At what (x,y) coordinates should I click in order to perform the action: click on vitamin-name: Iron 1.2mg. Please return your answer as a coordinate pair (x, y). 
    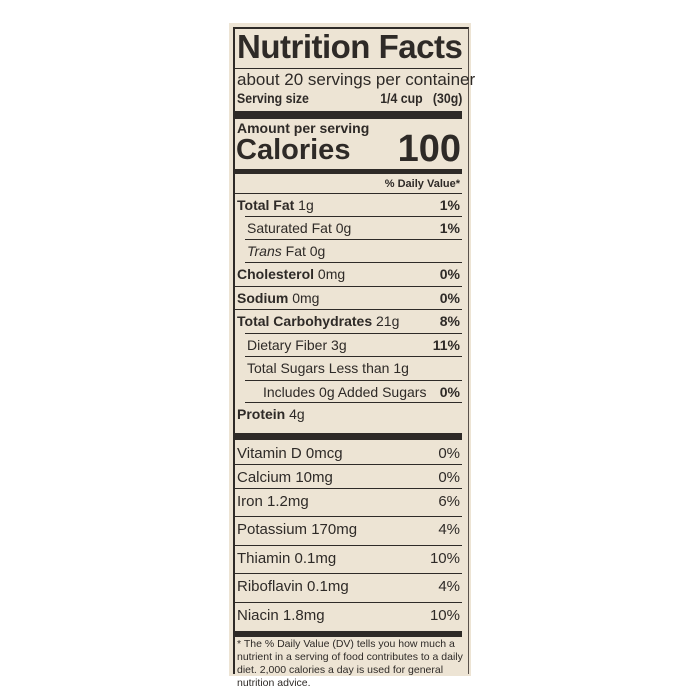
    Looking at the image, I should click on (273, 501).